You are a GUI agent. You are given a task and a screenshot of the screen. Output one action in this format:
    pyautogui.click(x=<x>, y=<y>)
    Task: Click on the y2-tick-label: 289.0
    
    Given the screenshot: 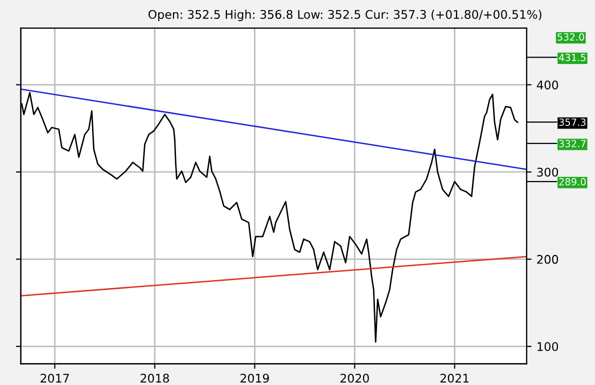 What is the action you would take?
    pyautogui.click(x=572, y=182)
    